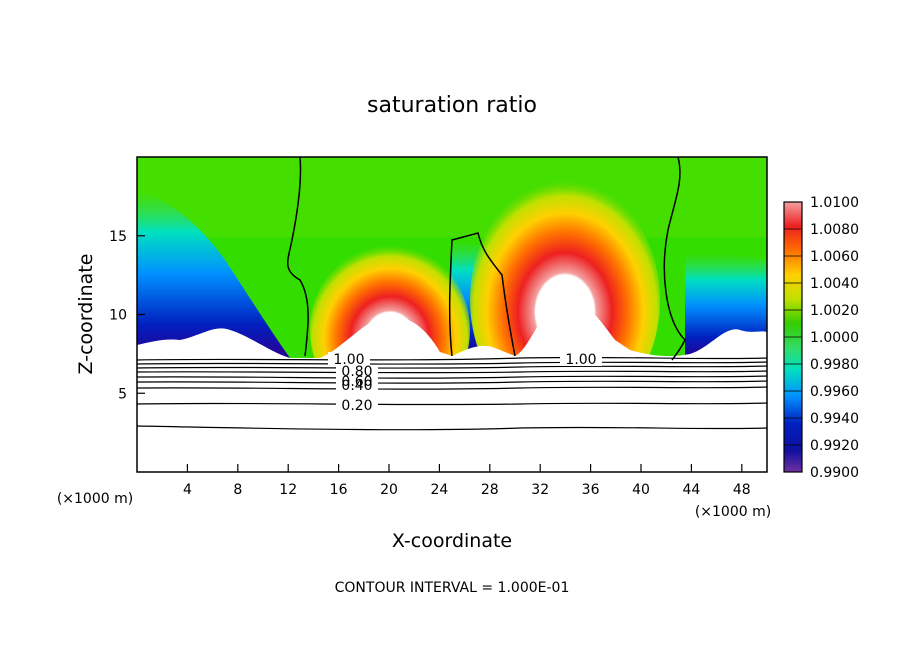 This screenshot has width=904, height=654. Describe the element at coordinates (467, 481) in the screenshot. I see `x-axis: 4 8 12 16 20 24 28 32 36 40 44 48` at that location.